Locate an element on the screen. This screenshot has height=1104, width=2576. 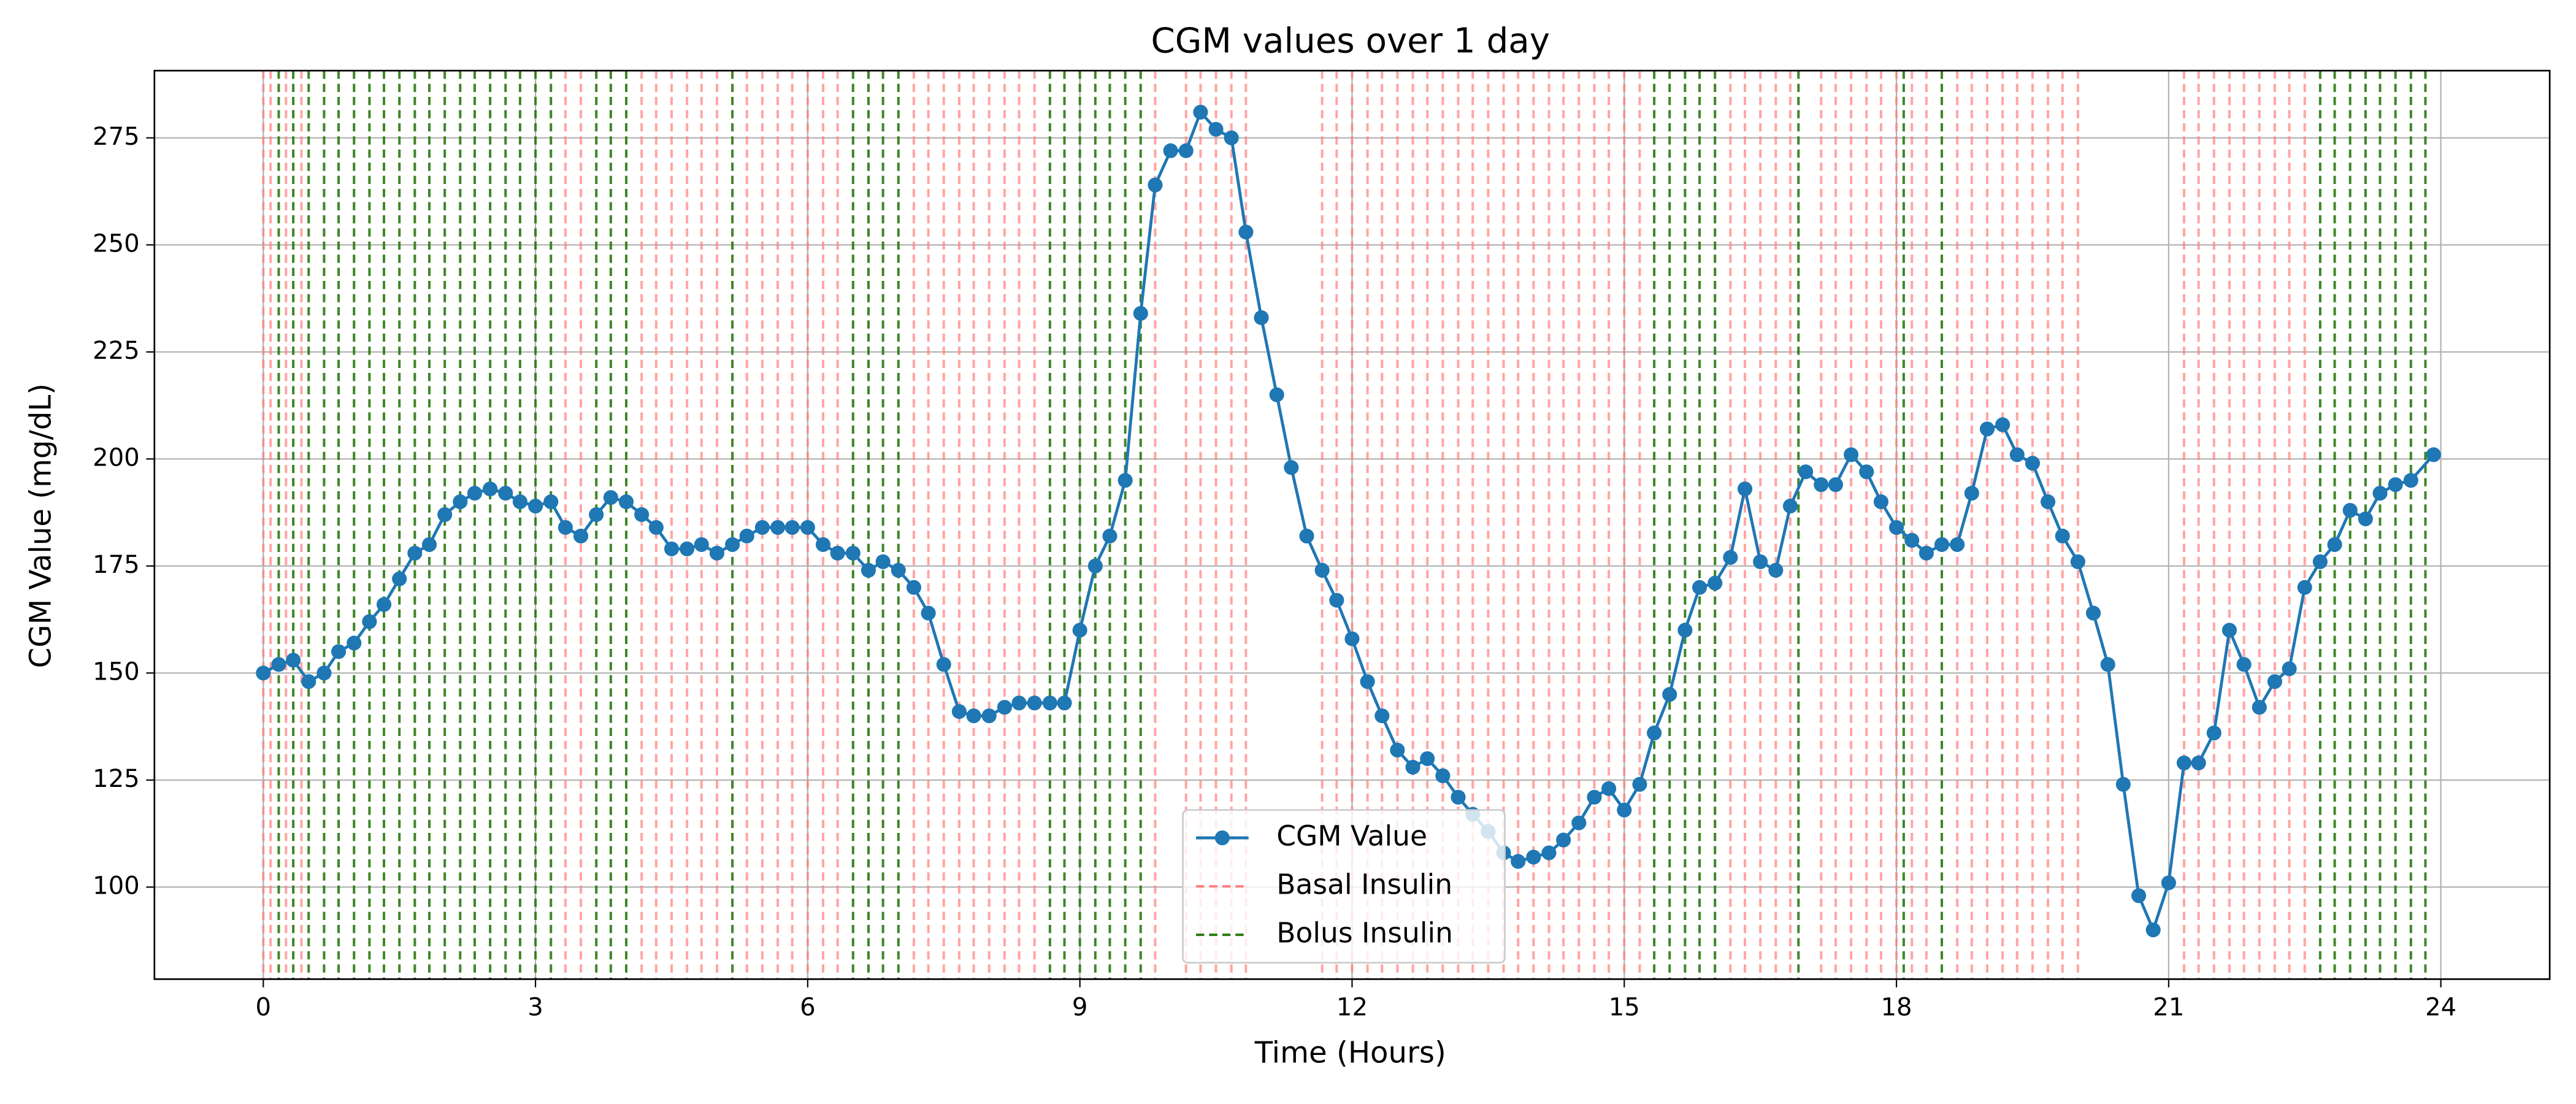
x-tick-label: 9 is located at coordinates (1080, 1008).